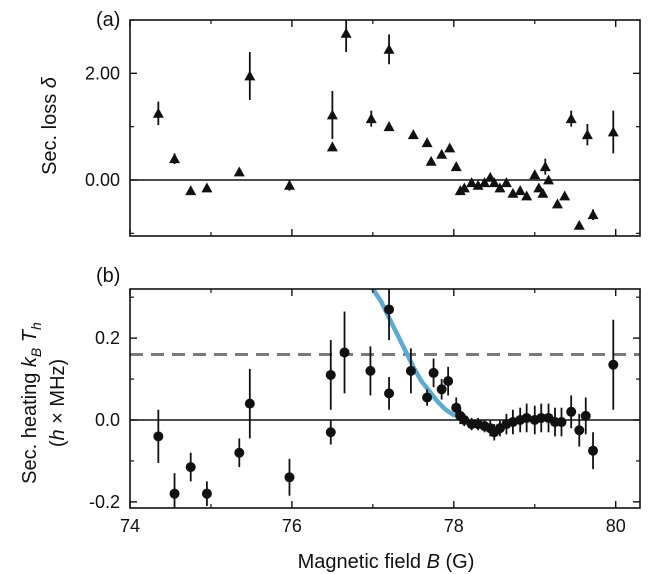 This screenshot has height=574, width=654. I want to click on x-tick-label: 74, so click(130, 526).